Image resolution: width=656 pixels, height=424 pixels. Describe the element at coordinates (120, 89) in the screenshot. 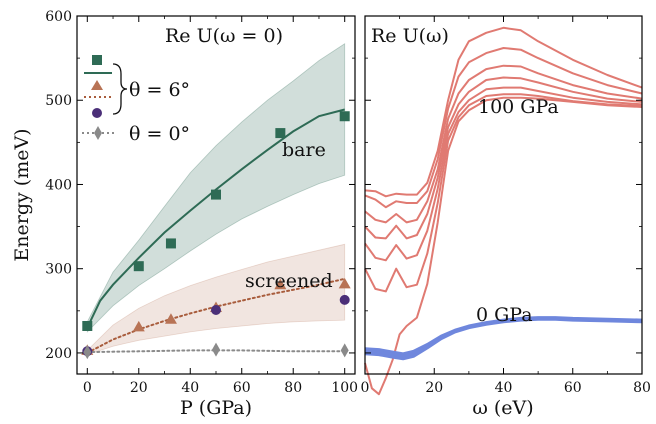

I see `legend-brace` at that location.